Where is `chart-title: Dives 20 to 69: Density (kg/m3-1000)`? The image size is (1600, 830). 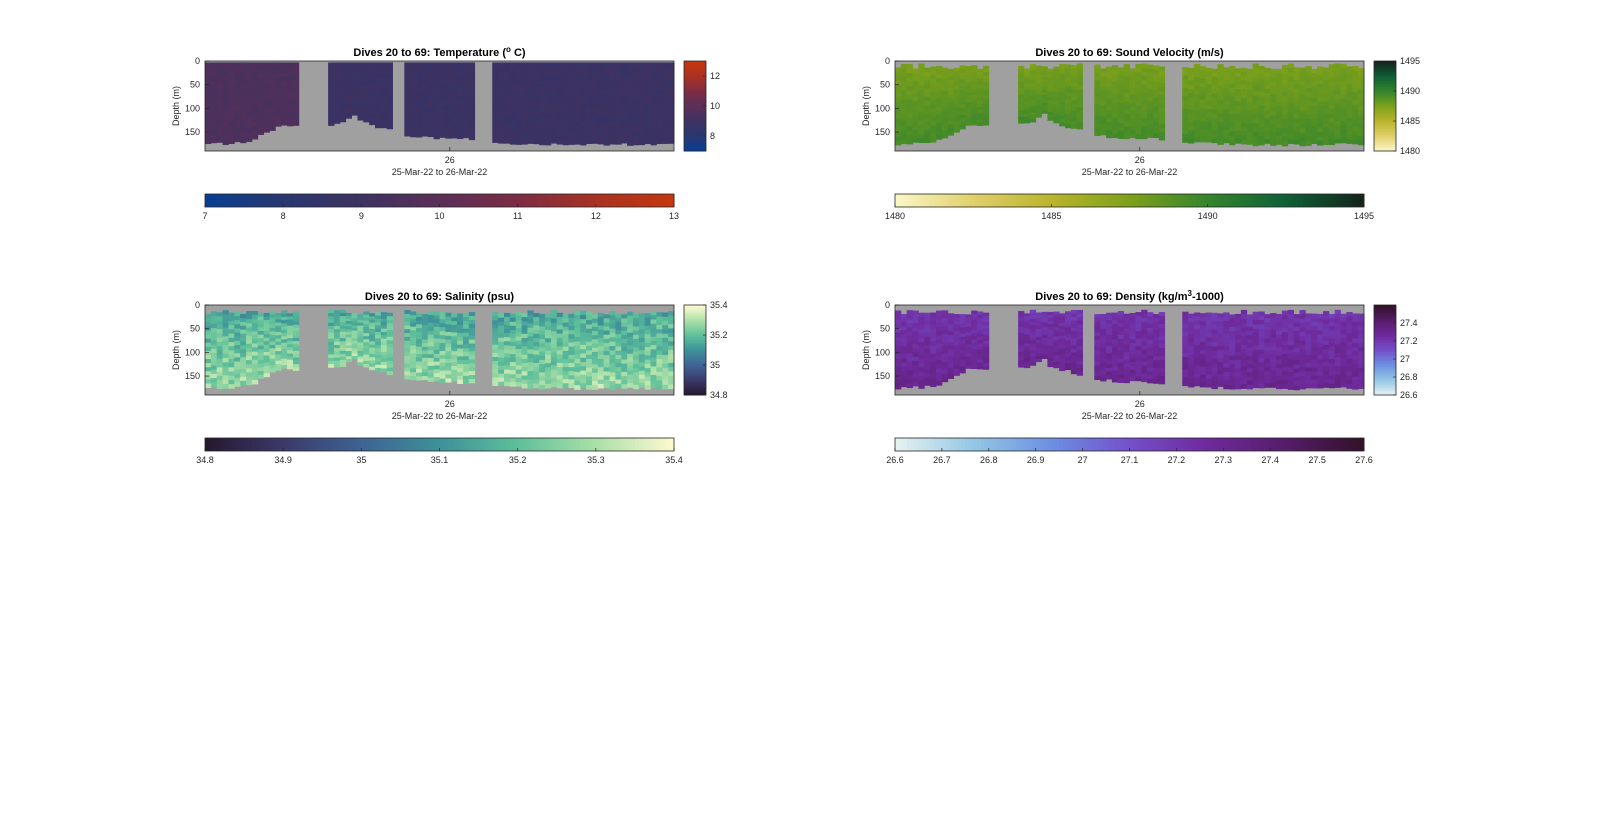 chart-title: Dives 20 to 69: Density (kg/m3-1000) is located at coordinates (1129, 296).